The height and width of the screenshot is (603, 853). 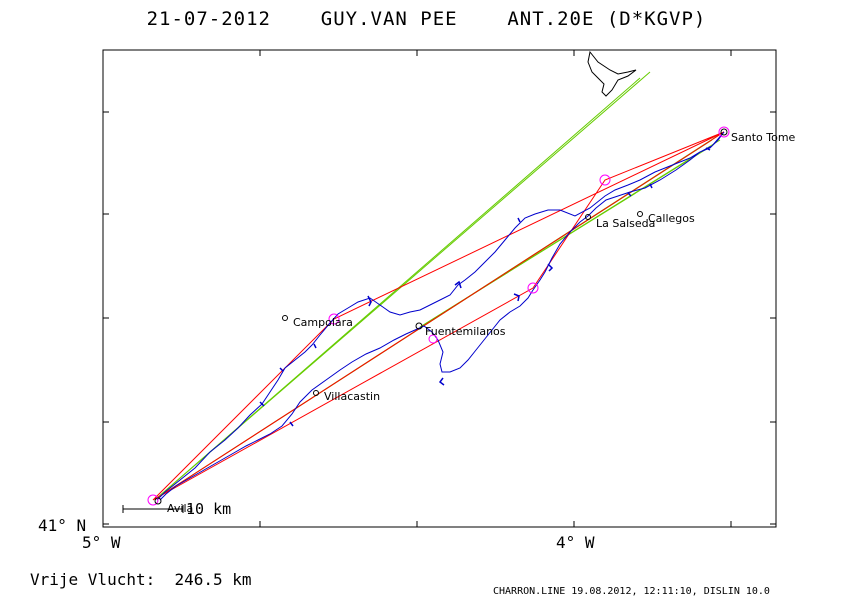 What do you see at coordinates (465, 331) in the screenshot?
I see `place-label-fuentemilanos: Fuentemilanos` at bounding box center [465, 331].